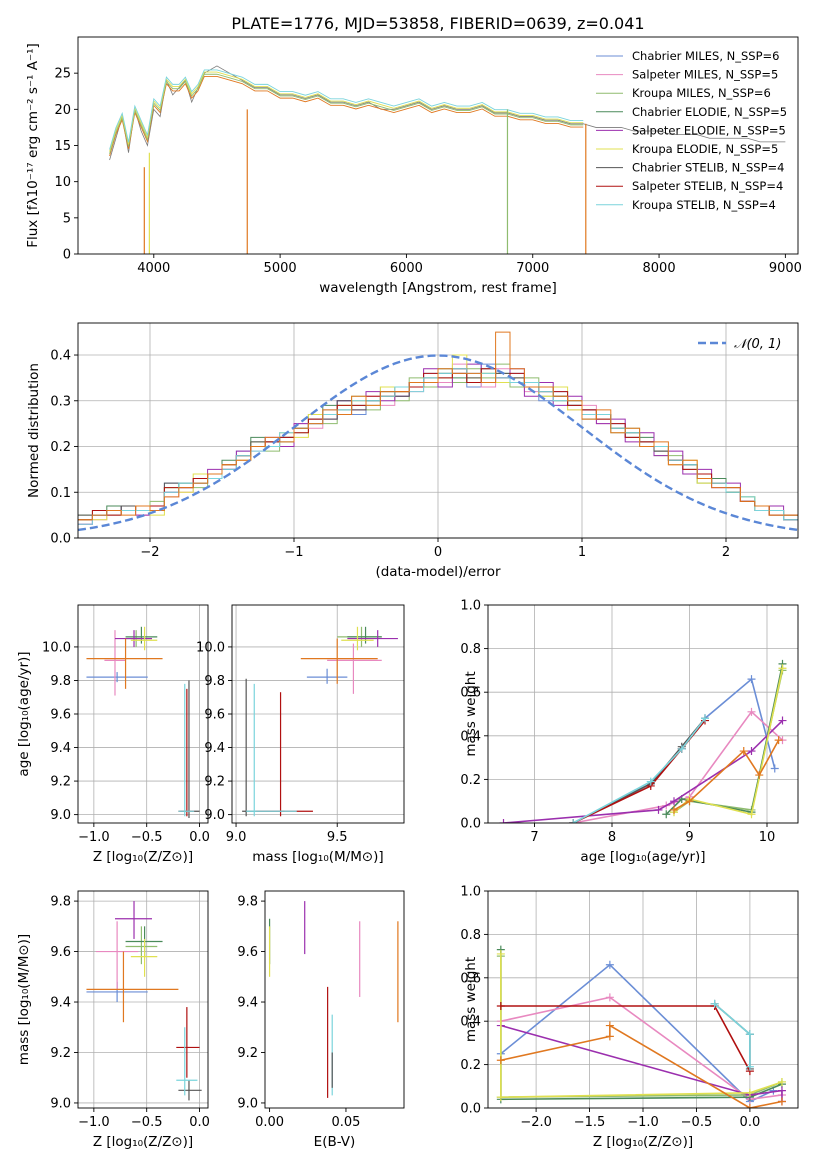 This screenshot has height=1170, width=819. I want to click on y-tick-label: 20, so click(62, 110).